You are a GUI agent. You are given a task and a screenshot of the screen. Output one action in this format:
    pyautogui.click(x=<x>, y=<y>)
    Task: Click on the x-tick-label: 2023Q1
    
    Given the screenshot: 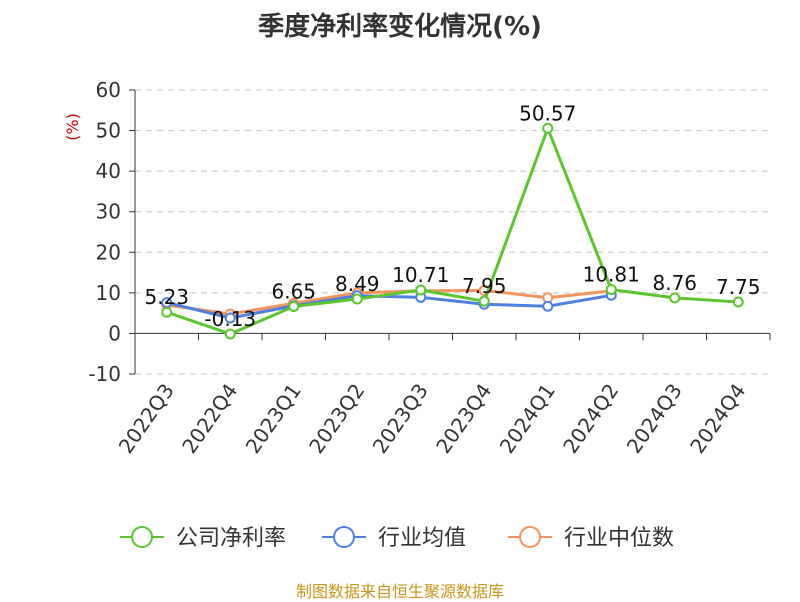 What is the action you would take?
    pyautogui.click(x=273, y=418)
    